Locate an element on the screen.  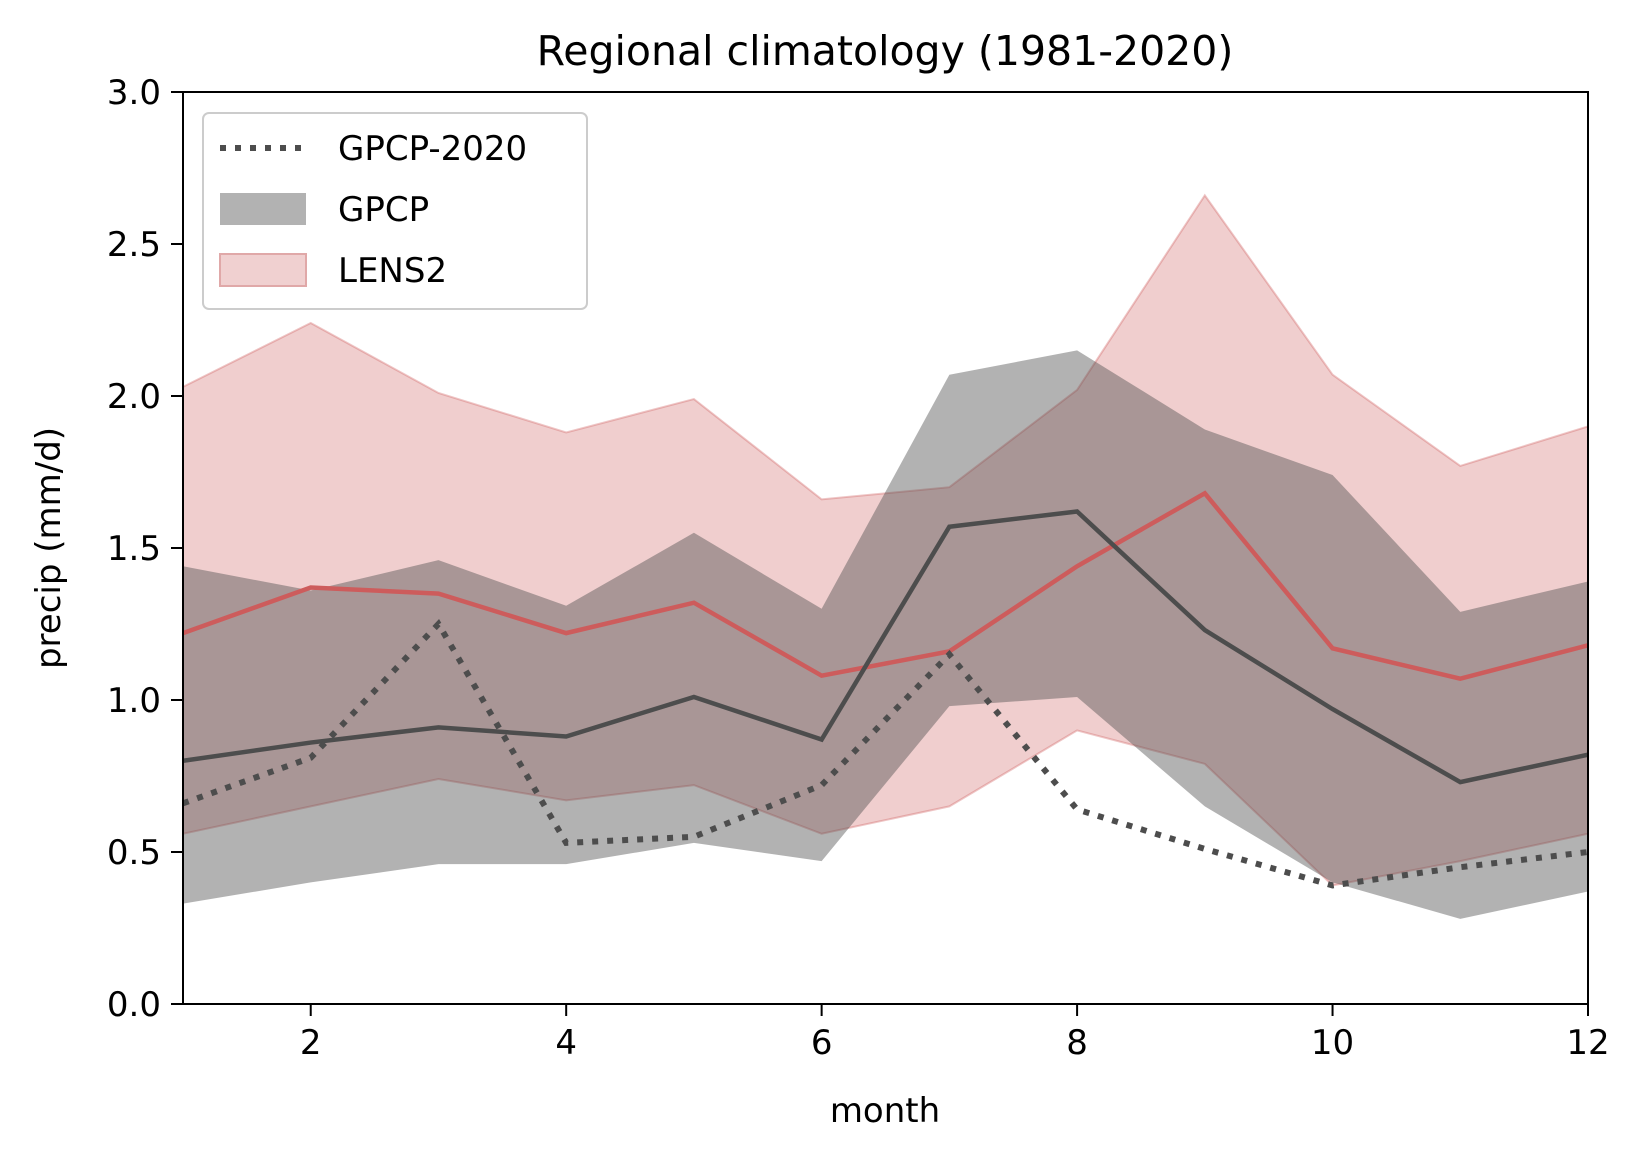
legend: GPCP-2020 GPCP LENS2 is located at coordinates (395, 211).